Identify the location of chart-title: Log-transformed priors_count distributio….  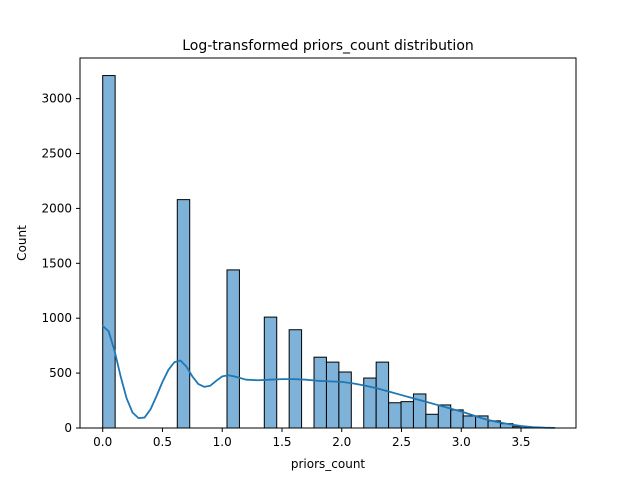
(328, 46).